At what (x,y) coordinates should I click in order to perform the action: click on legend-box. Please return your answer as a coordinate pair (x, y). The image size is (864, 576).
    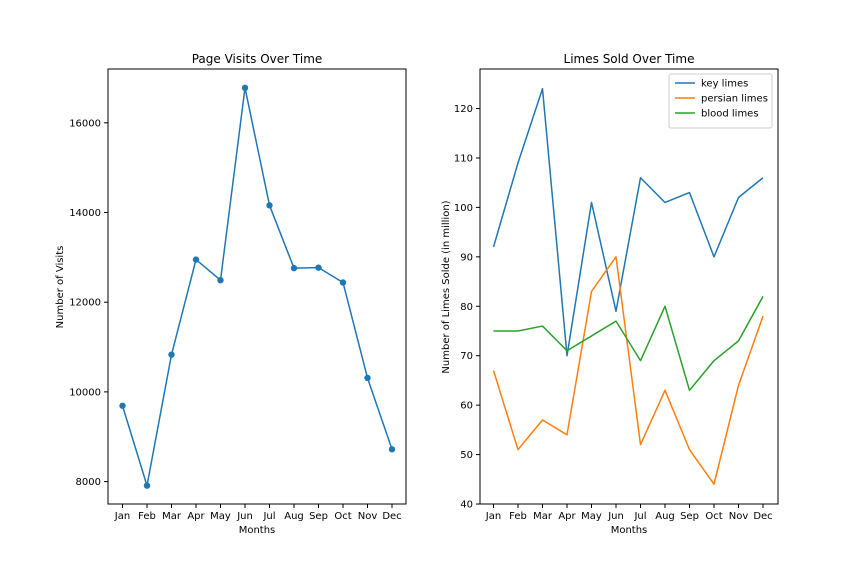
    Looking at the image, I should click on (720, 101).